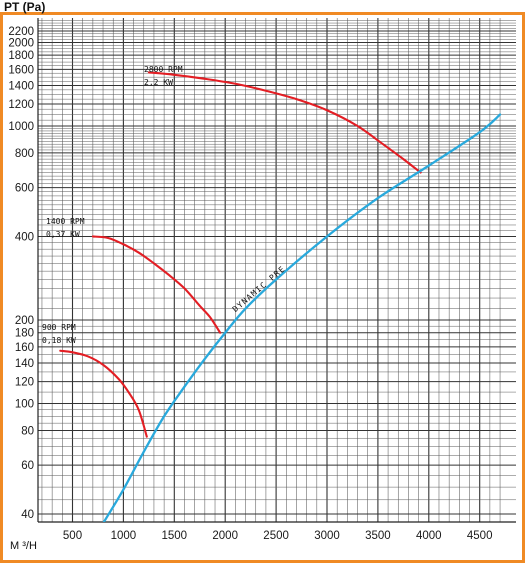  What do you see at coordinates (24, 364) in the screenshot?
I see `y-tick-label: 140` at bounding box center [24, 364].